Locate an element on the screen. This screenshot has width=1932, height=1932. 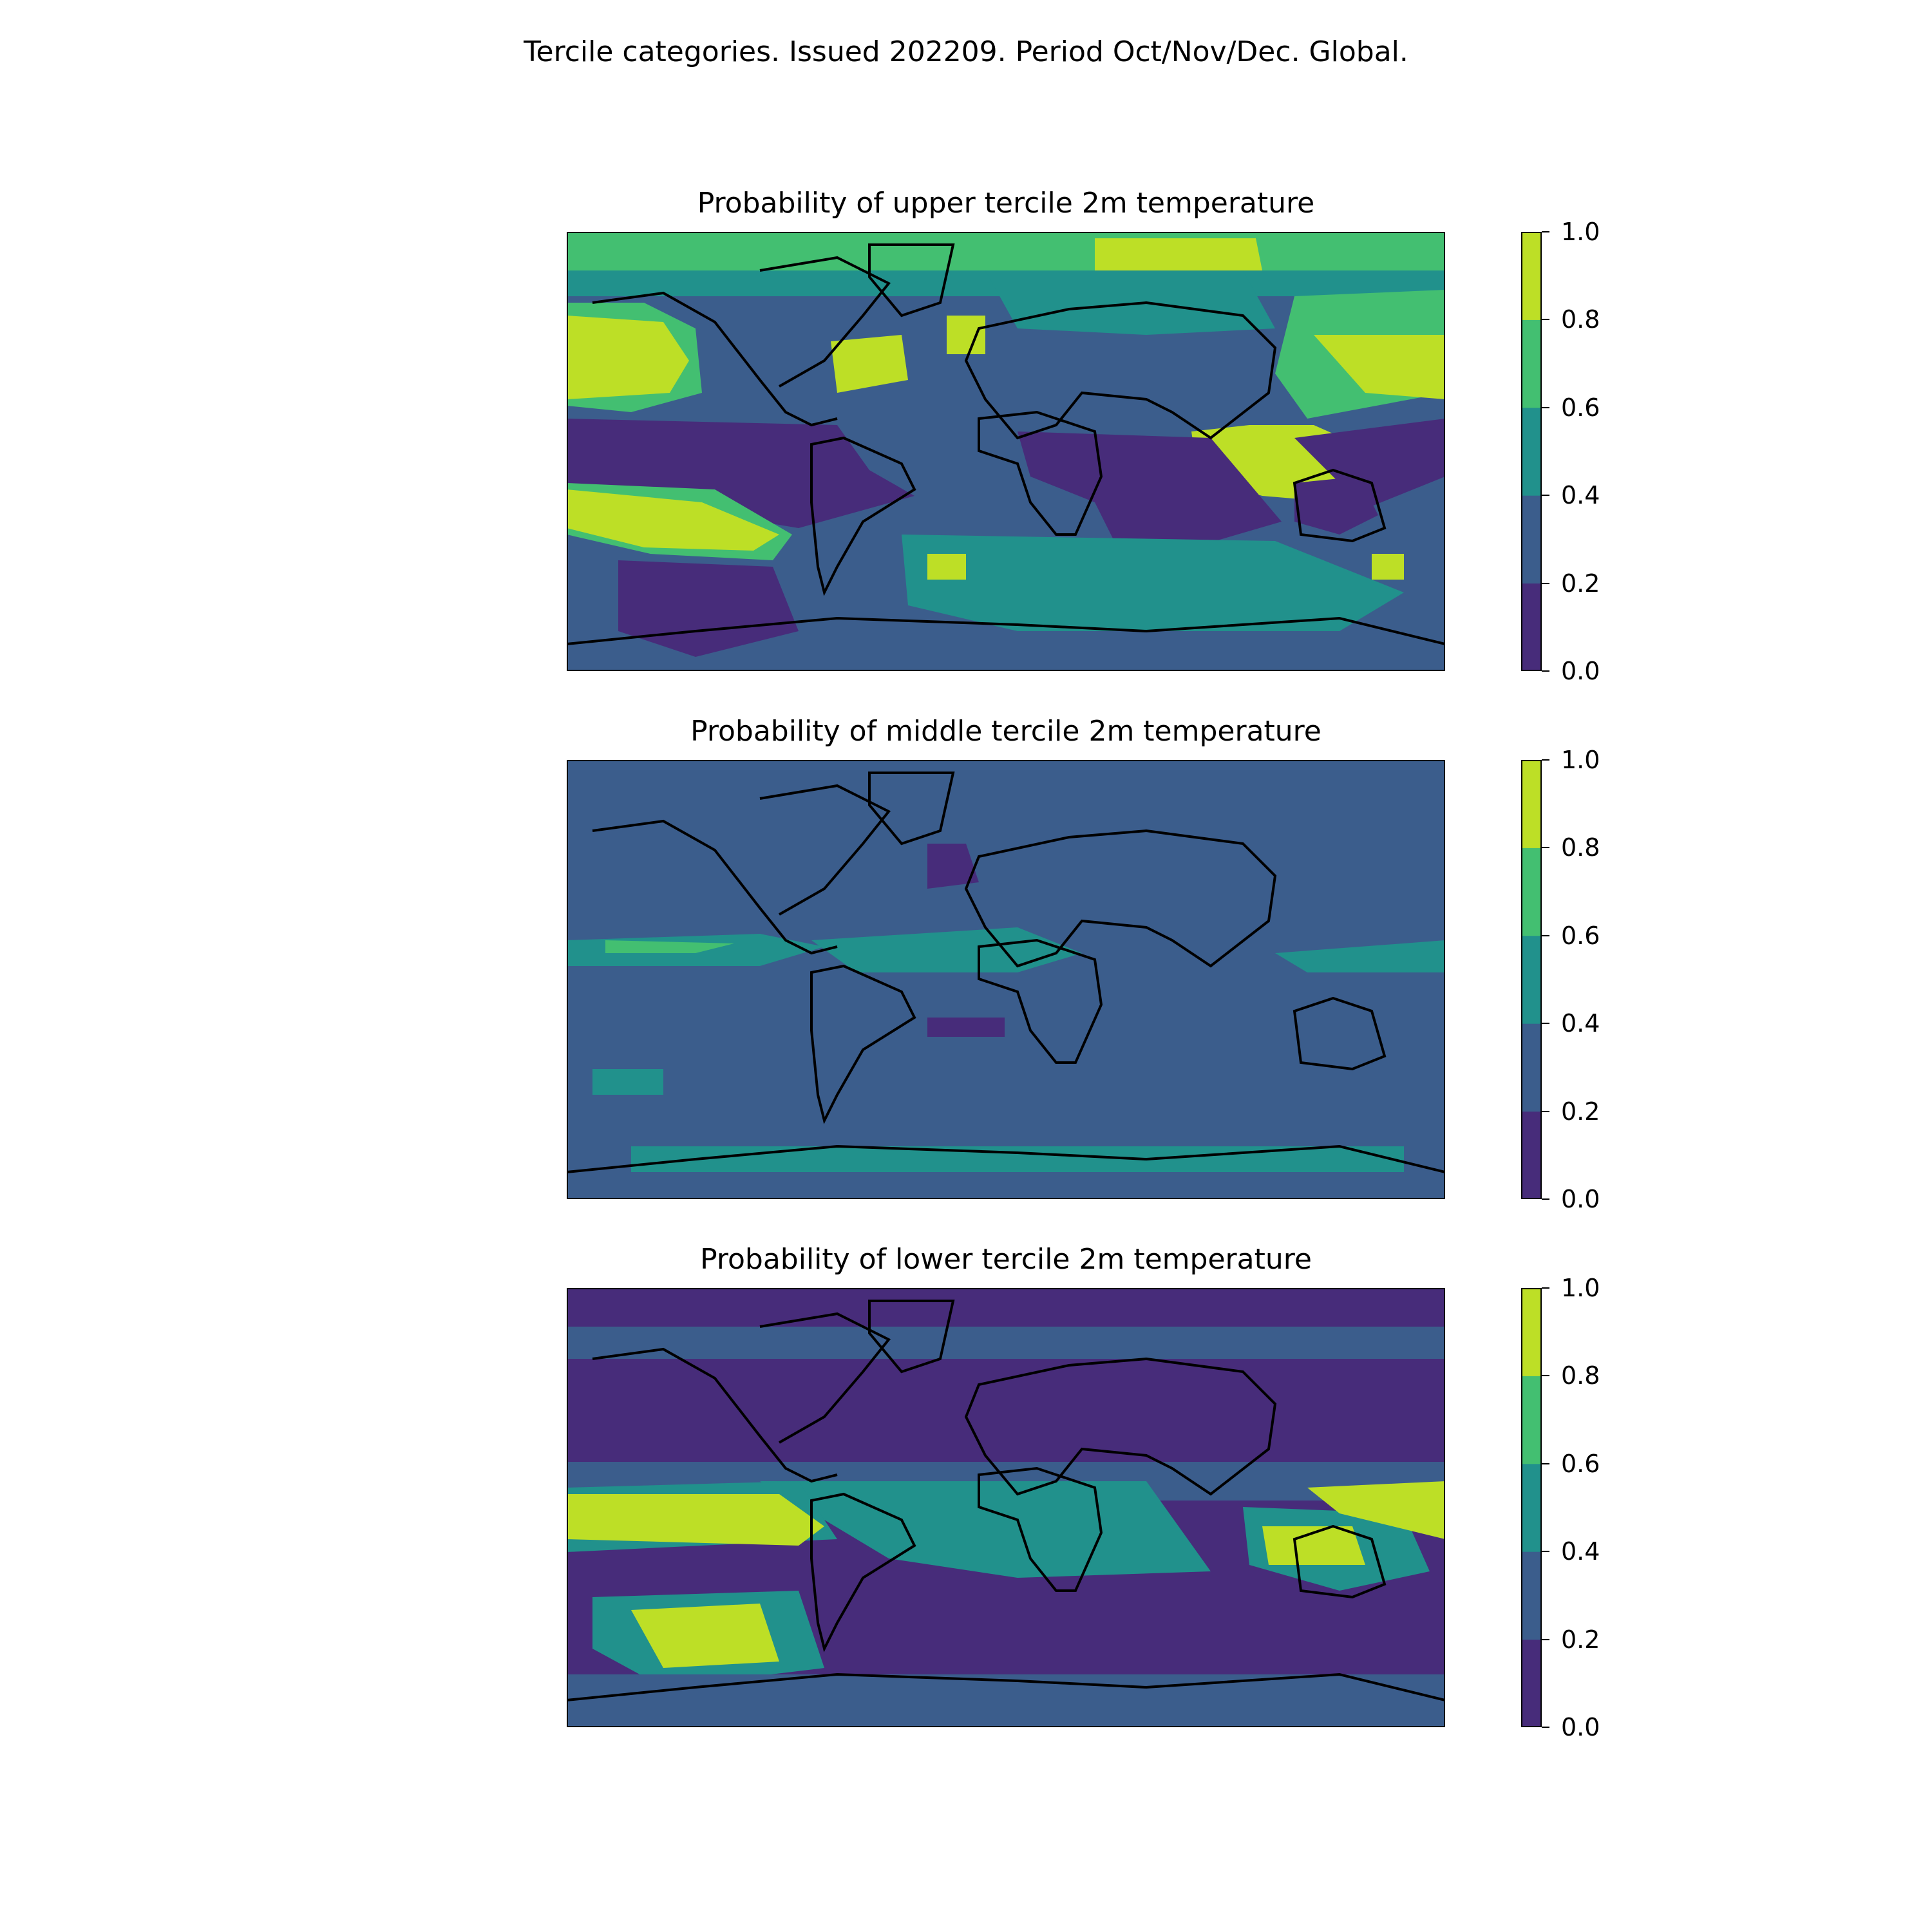
lower-tercile-map is located at coordinates (1006, 1508).